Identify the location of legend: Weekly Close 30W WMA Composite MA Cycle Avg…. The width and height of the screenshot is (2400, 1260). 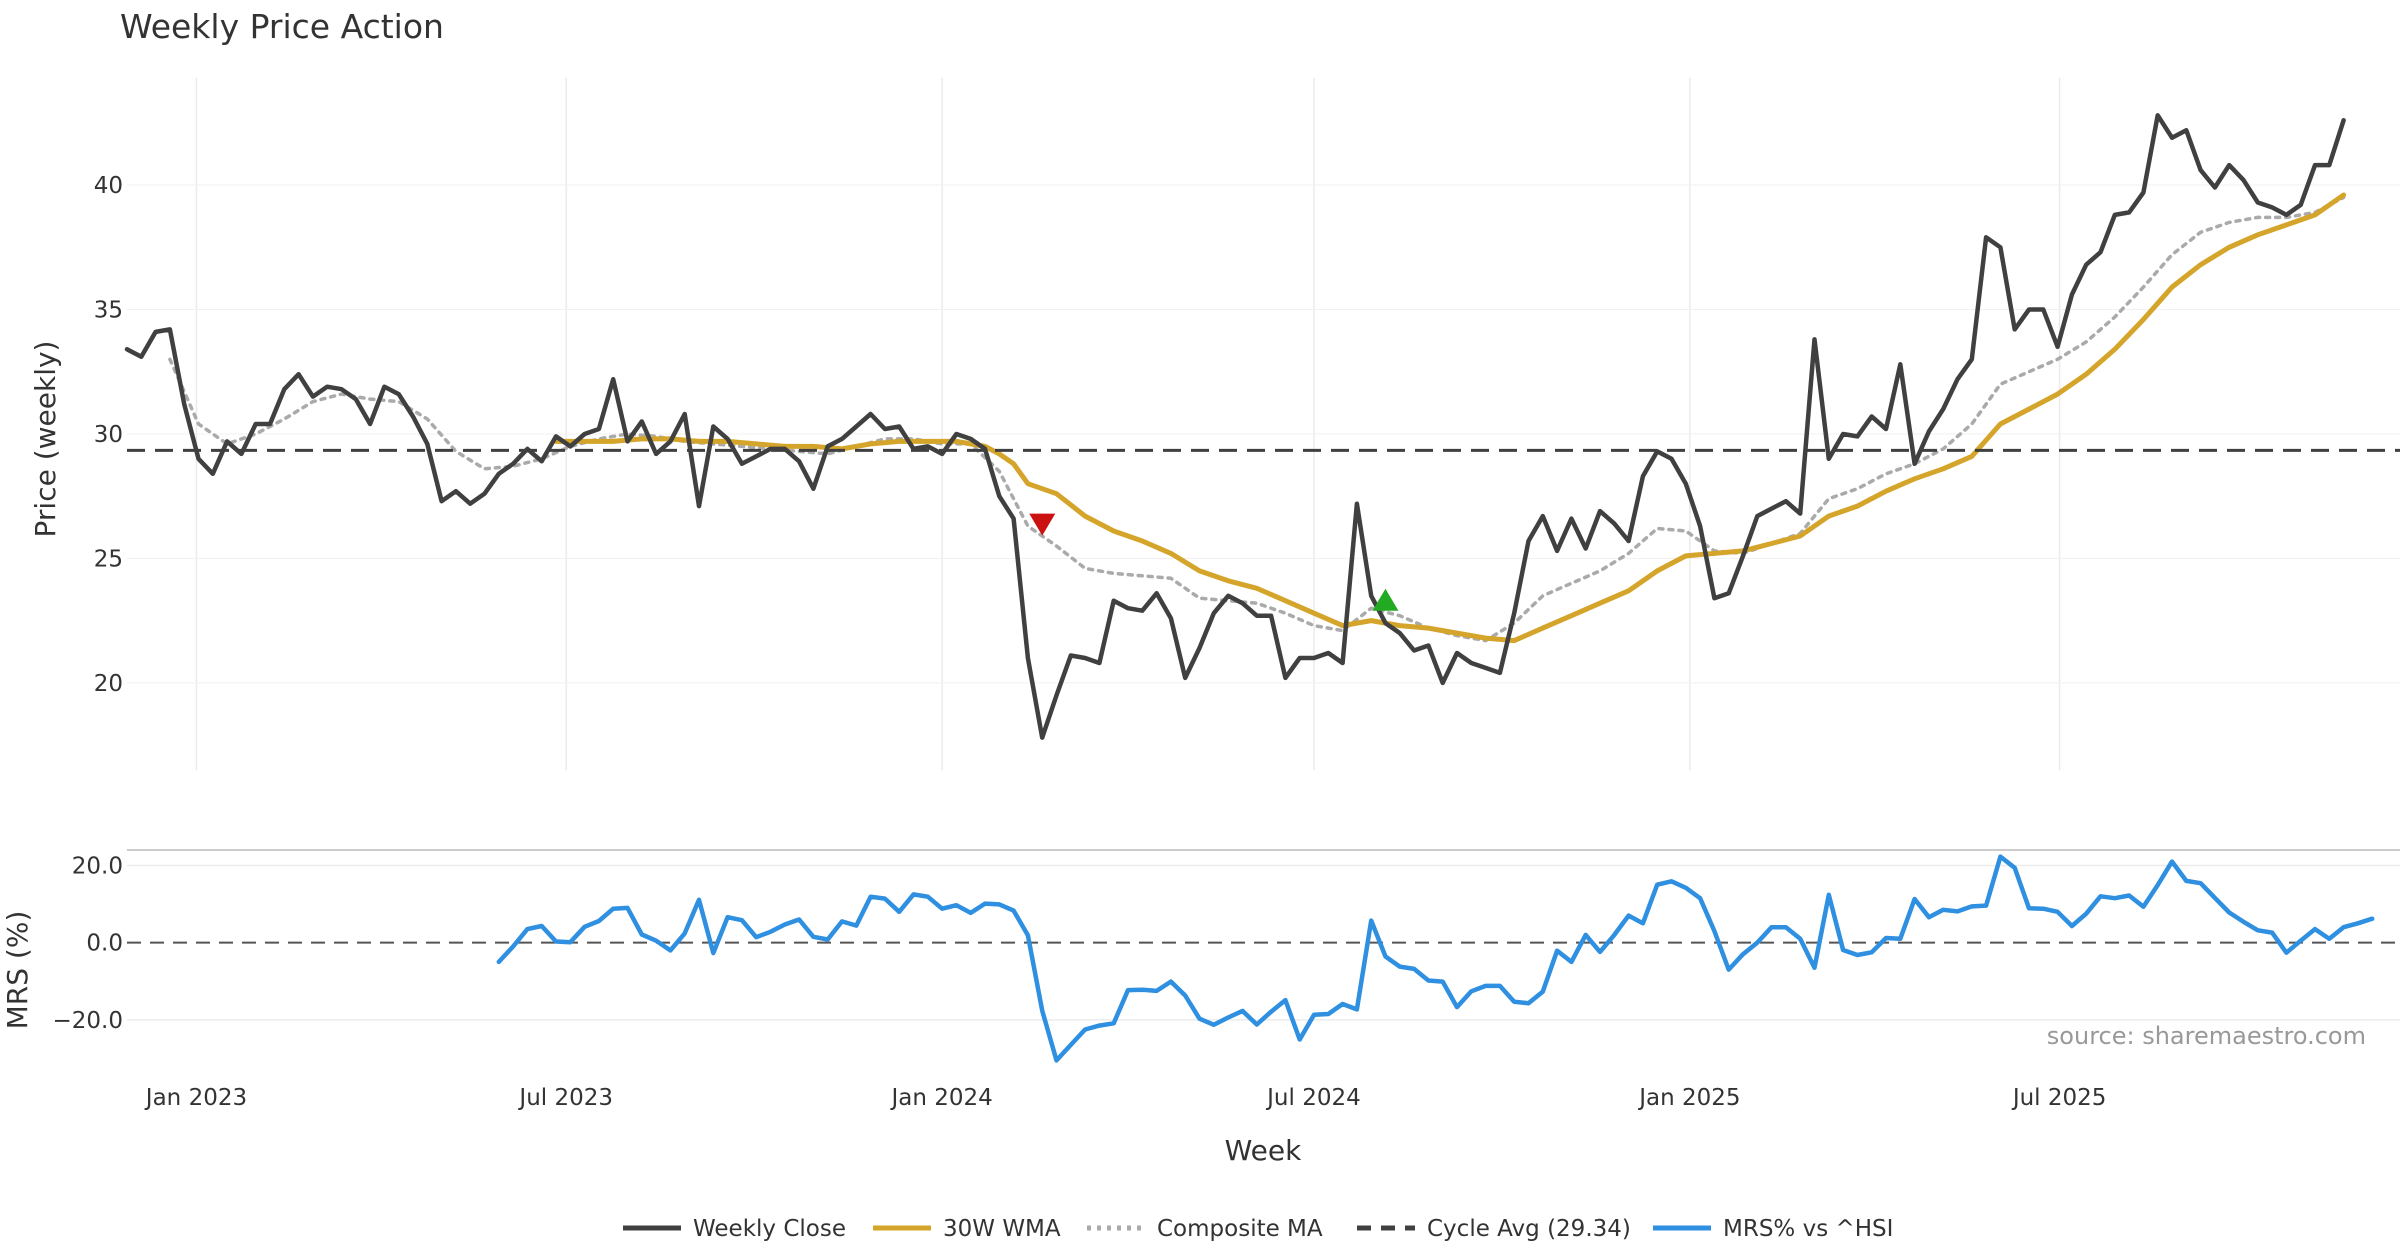
(1258, 1229).